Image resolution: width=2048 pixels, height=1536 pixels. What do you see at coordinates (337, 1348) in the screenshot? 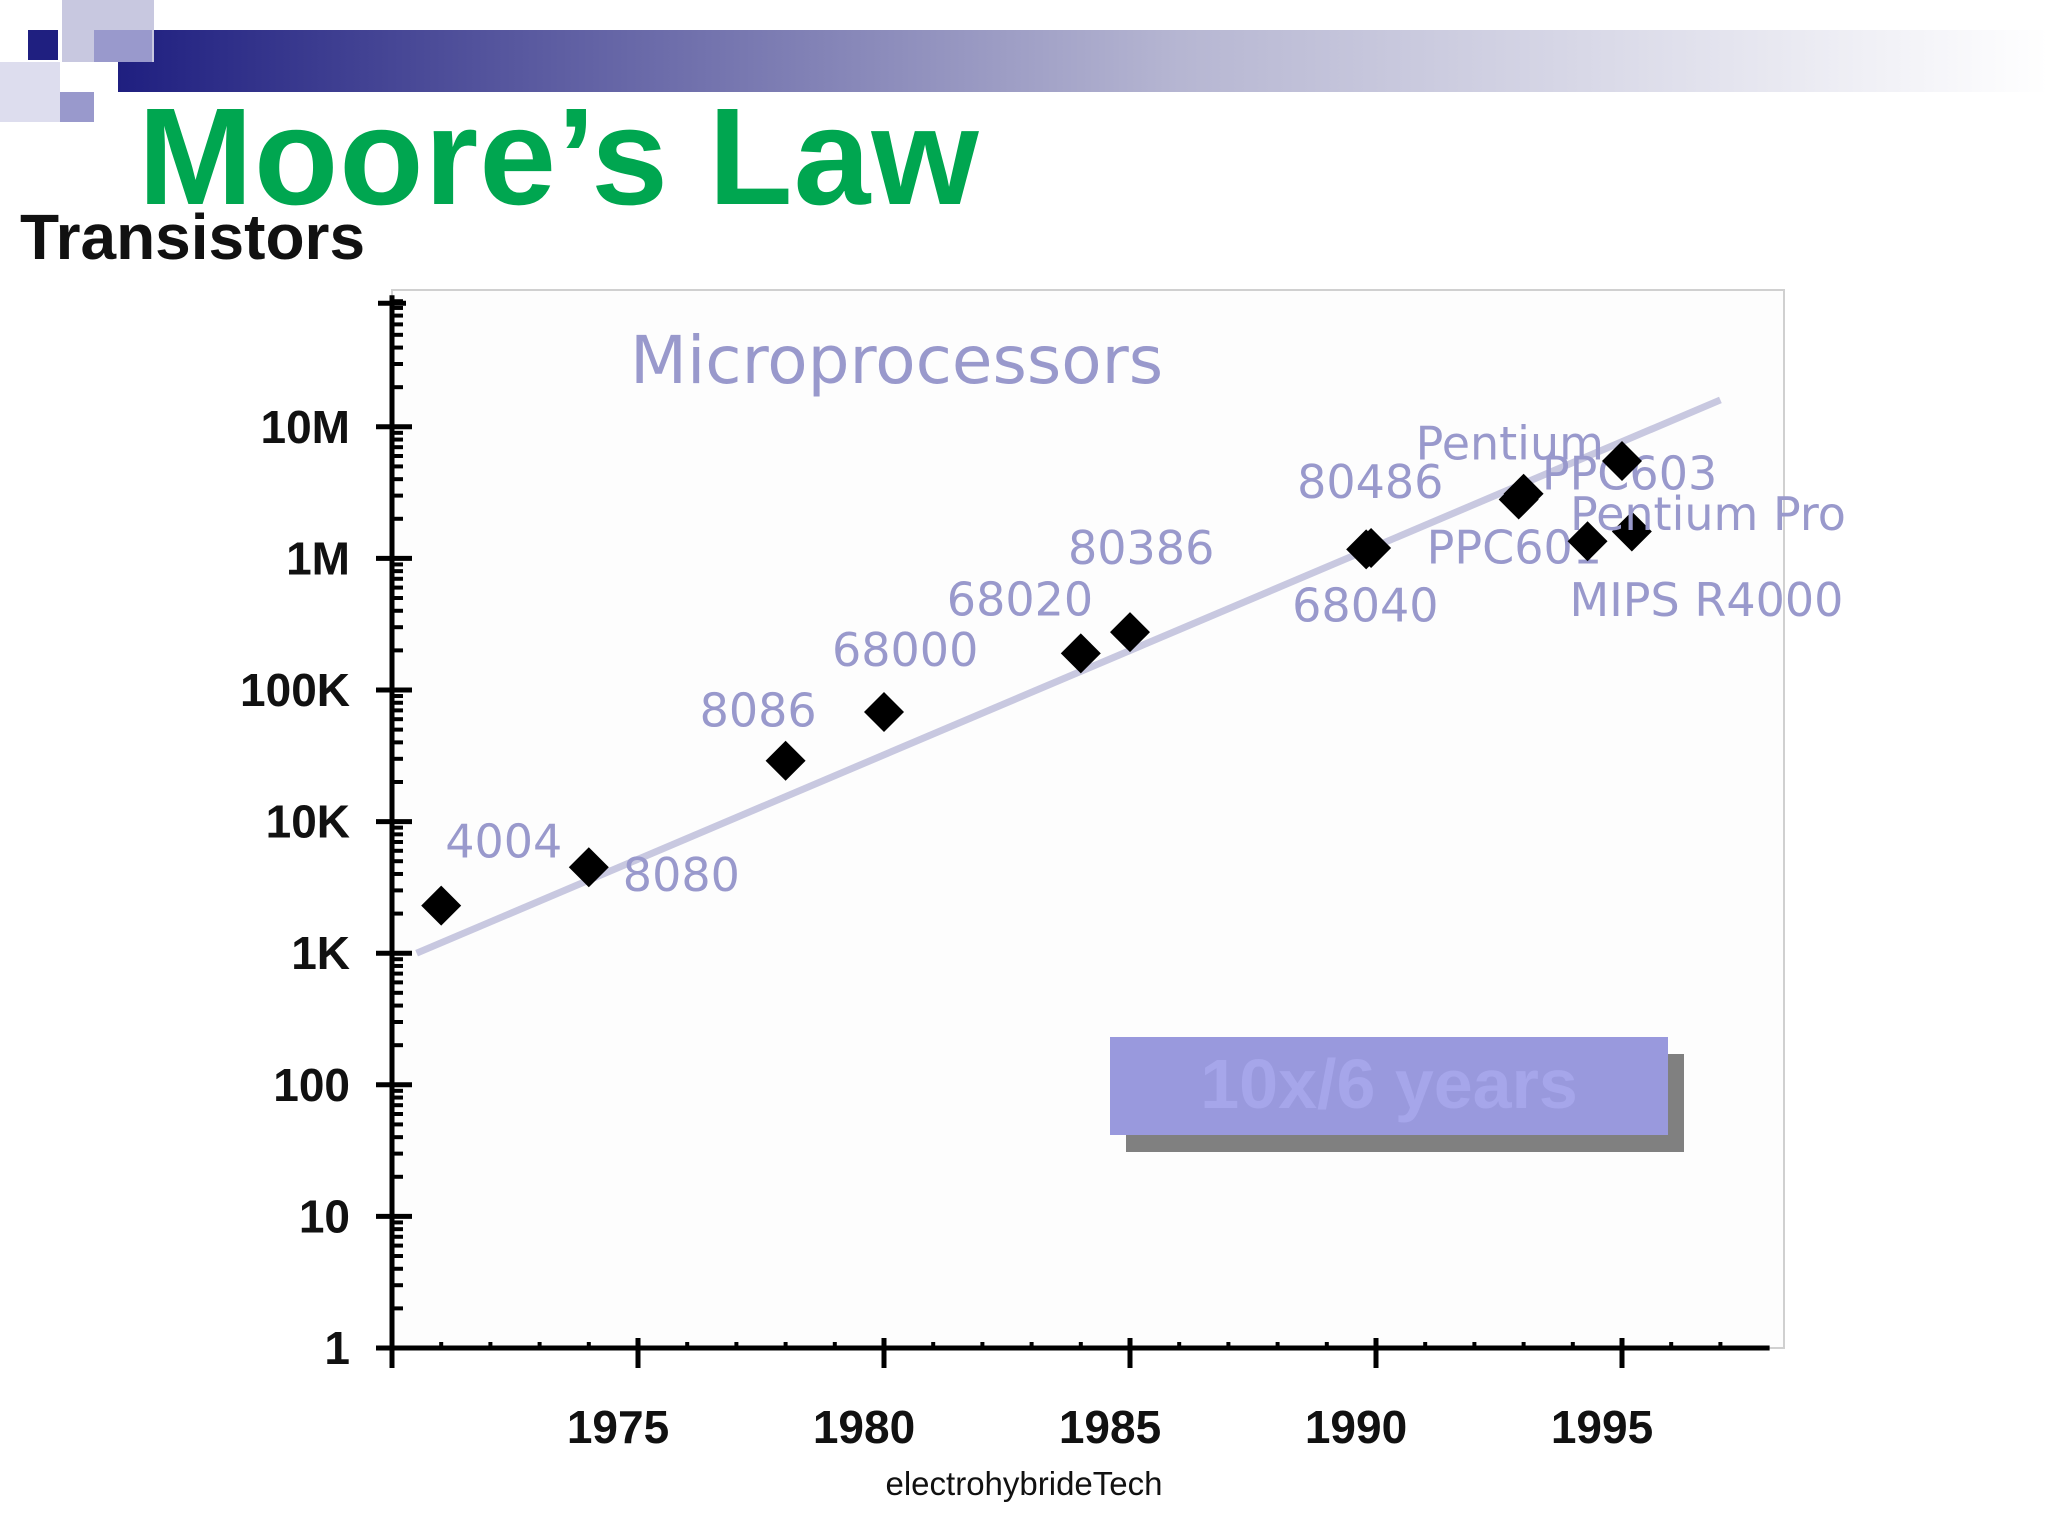
I see `y-tick-label: 1` at bounding box center [337, 1348].